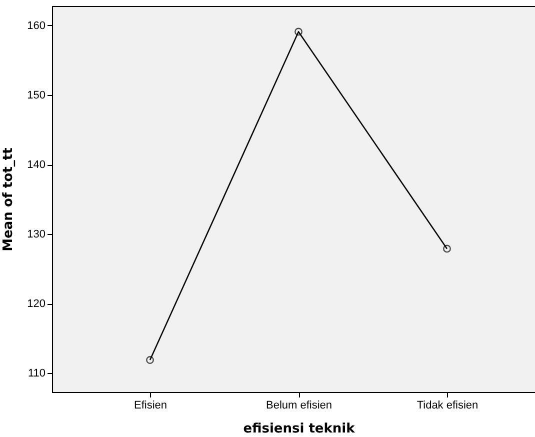 This screenshot has width=535, height=437. I want to click on x-tick-label: Efisien, so click(151, 406).